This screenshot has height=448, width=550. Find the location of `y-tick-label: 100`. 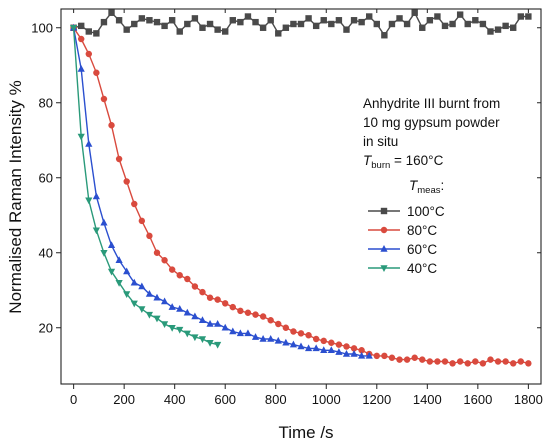

y-tick-label: 100 is located at coordinates (42, 27).